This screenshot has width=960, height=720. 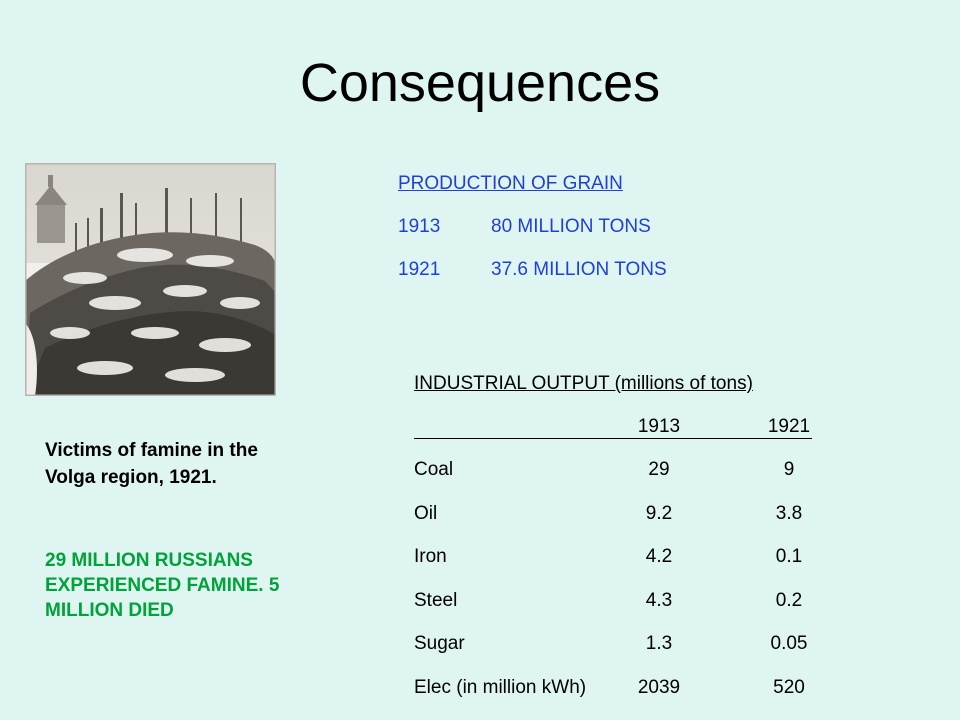 What do you see at coordinates (659, 643) in the screenshot?
I see `value-1913: 1.3` at bounding box center [659, 643].